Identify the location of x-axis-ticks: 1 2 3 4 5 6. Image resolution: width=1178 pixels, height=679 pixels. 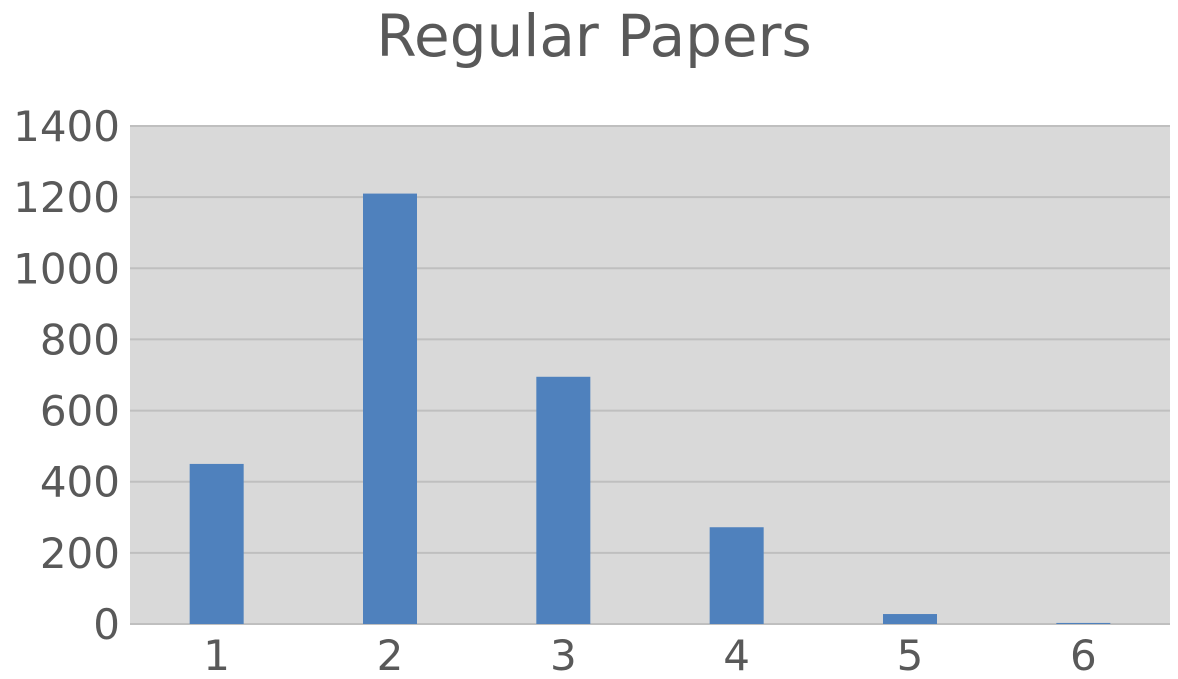
(650, 655).